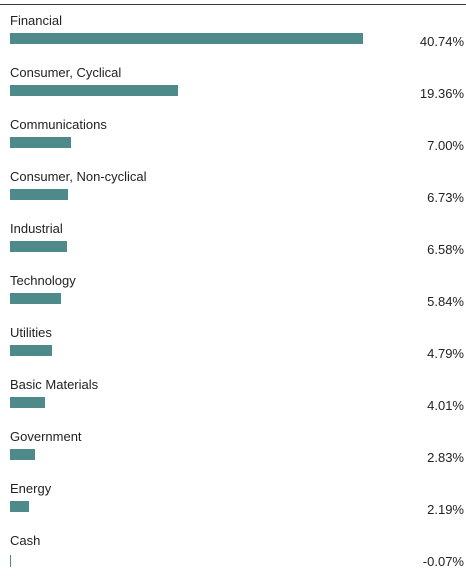  What do you see at coordinates (445, 457) in the screenshot?
I see `value-label: 2.83%` at bounding box center [445, 457].